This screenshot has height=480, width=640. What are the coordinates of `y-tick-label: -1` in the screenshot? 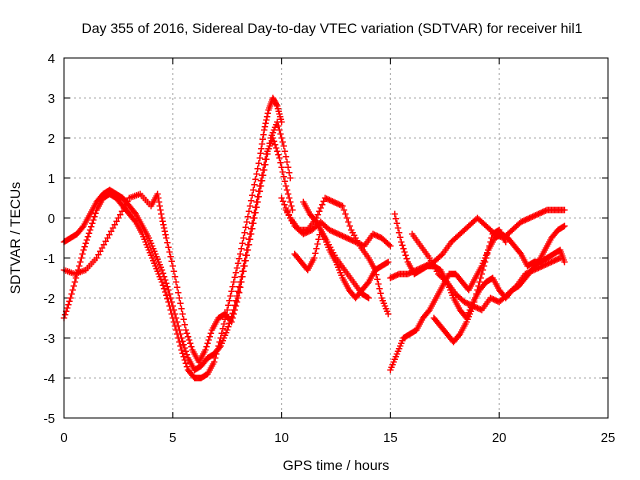 It's located at (49, 258).